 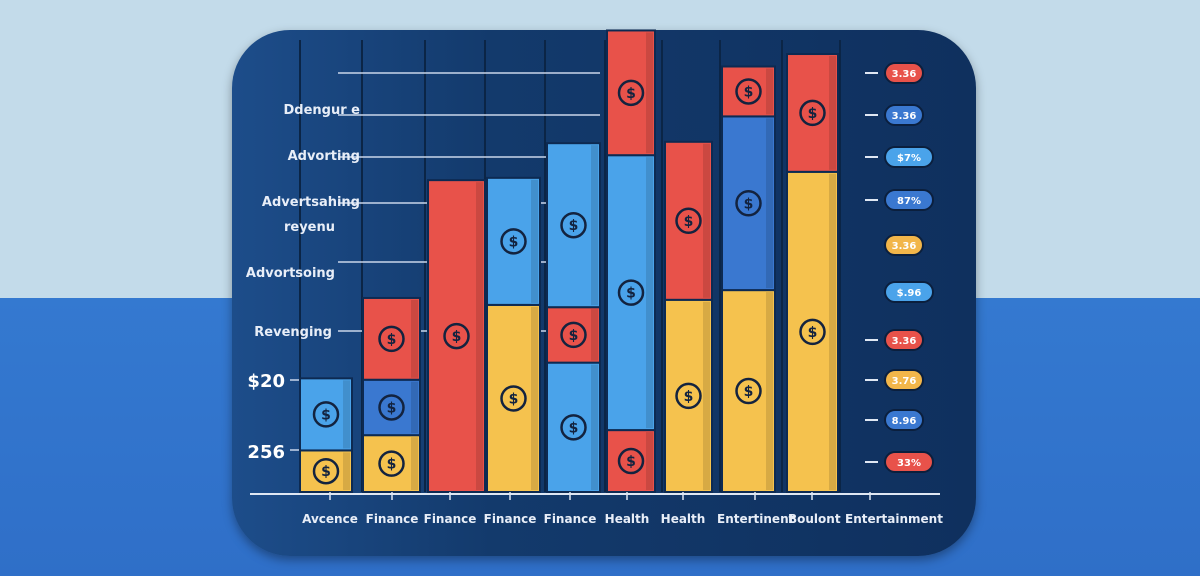 I want to click on x-tick-label: Avcence, so click(x=330, y=519).